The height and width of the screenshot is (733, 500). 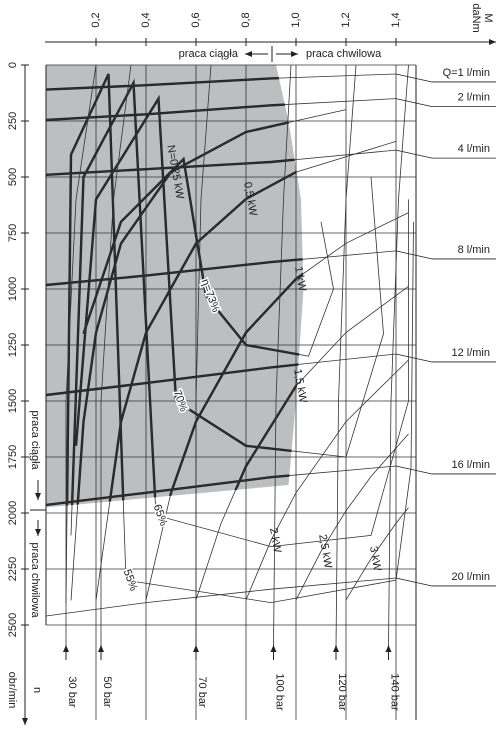 What do you see at coordinates (13, 625) in the screenshot?
I see `y-tick-label: 2500` at bounding box center [13, 625].